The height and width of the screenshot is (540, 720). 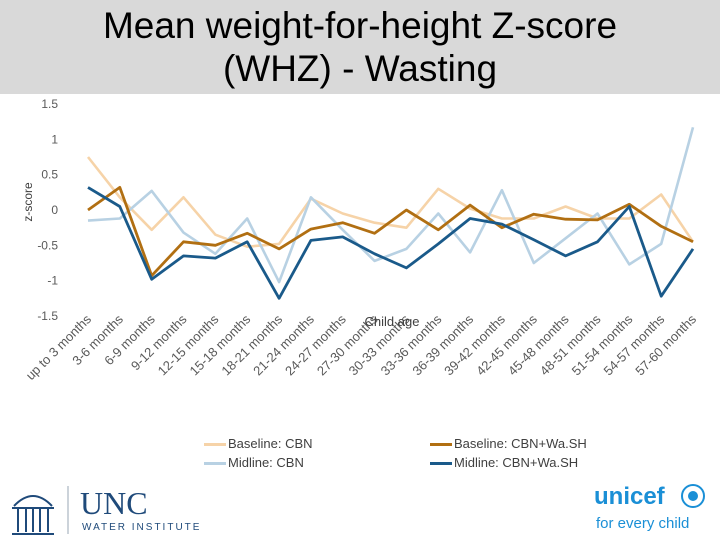 I want to click on unc-logo-name: UNC, so click(x=114, y=503).